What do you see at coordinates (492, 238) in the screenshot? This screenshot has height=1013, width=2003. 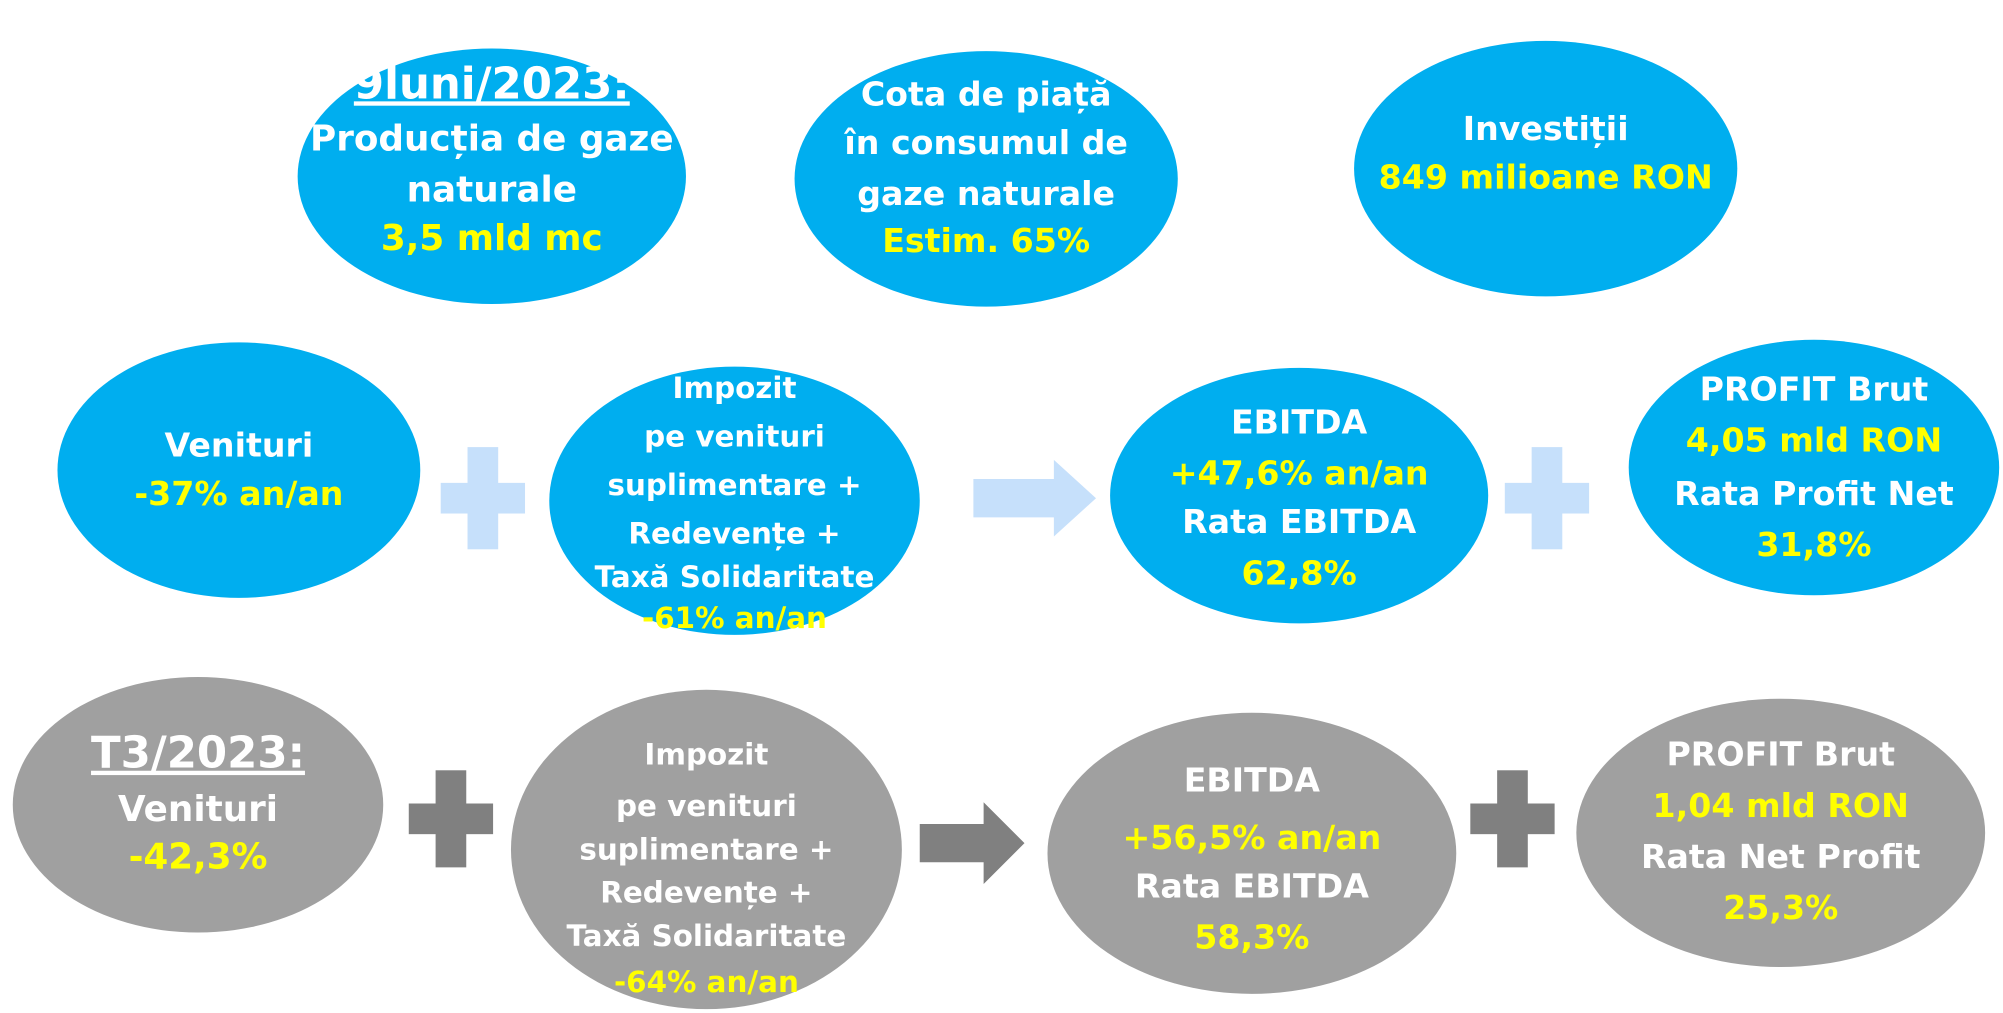 I see `node-line: 3,5 mld mc` at bounding box center [492, 238].